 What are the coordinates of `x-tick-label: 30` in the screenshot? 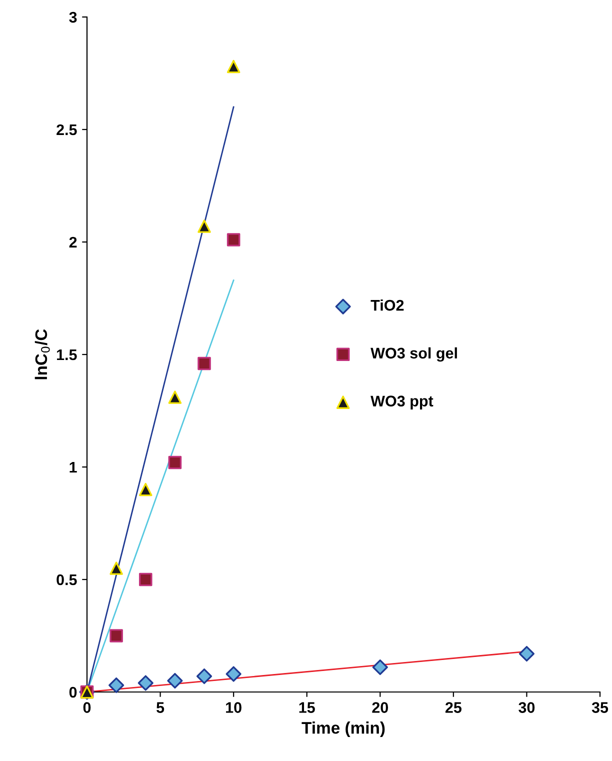 It's located at (526, 707).